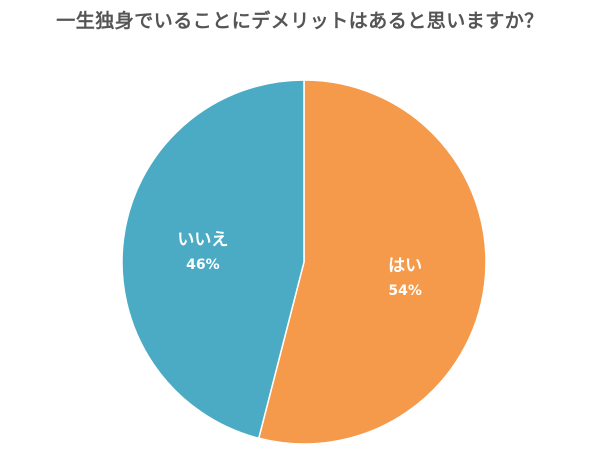 The image size is (600, 473). I want to click on chart-title: 一生独身でいることにデメリットはあると思いますか？, so click(300, 21).